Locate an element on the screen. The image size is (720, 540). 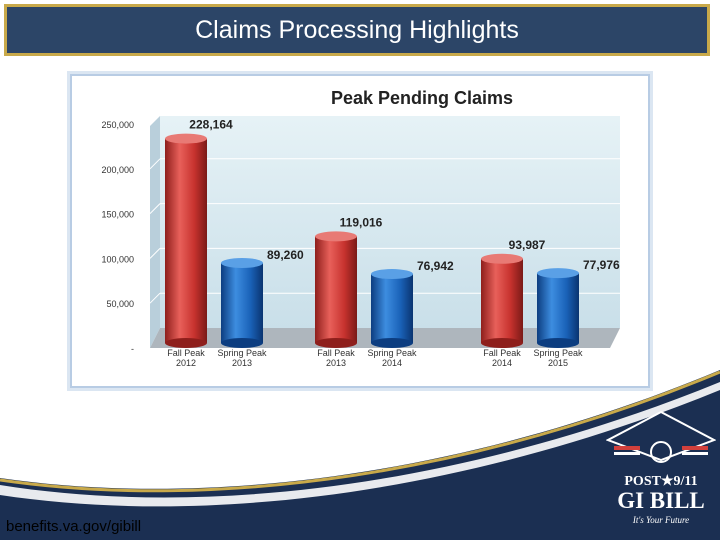
data-label: 228,164 is located at coordinates (211, 125).